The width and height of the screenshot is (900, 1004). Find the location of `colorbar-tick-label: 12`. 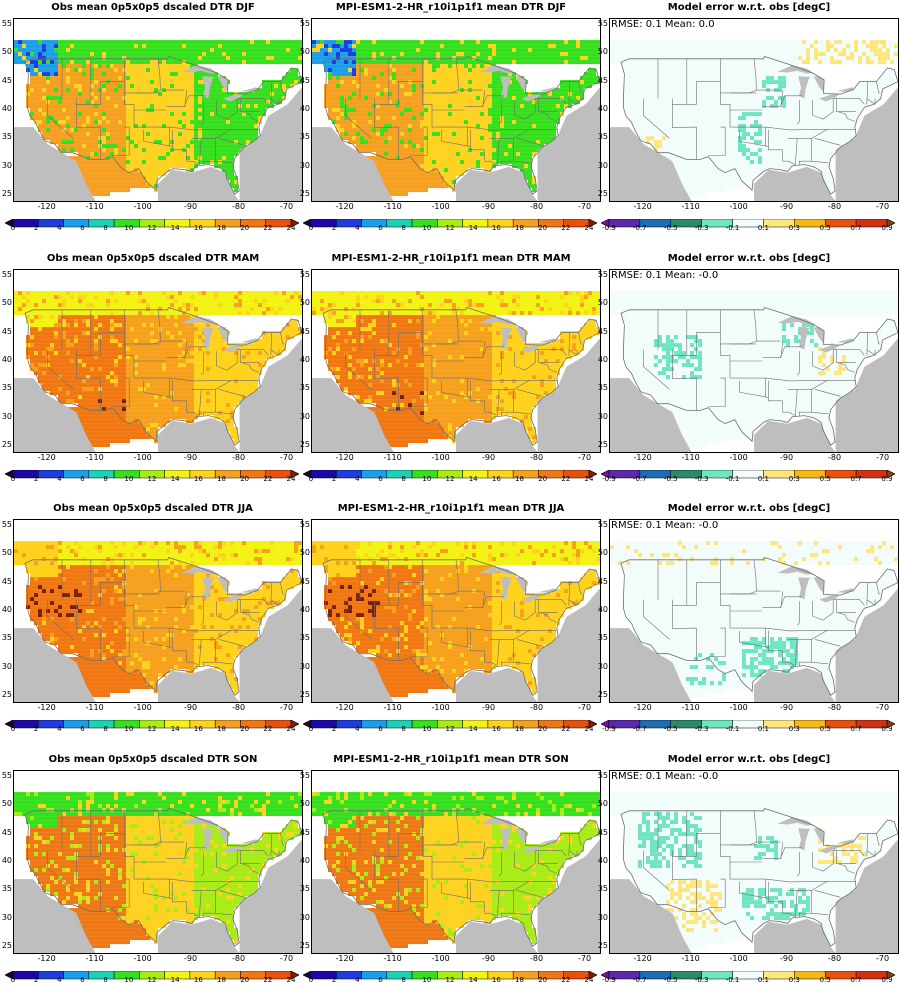

colorbar-tick-label: 12 is located at coordinates (152, 980).